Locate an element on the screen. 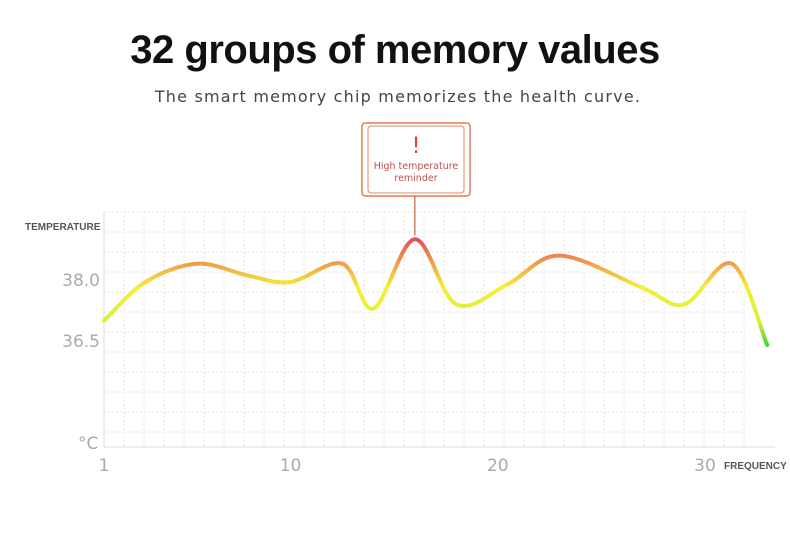  y-tick-label: 38.0 is located at coordinates (81, 281).